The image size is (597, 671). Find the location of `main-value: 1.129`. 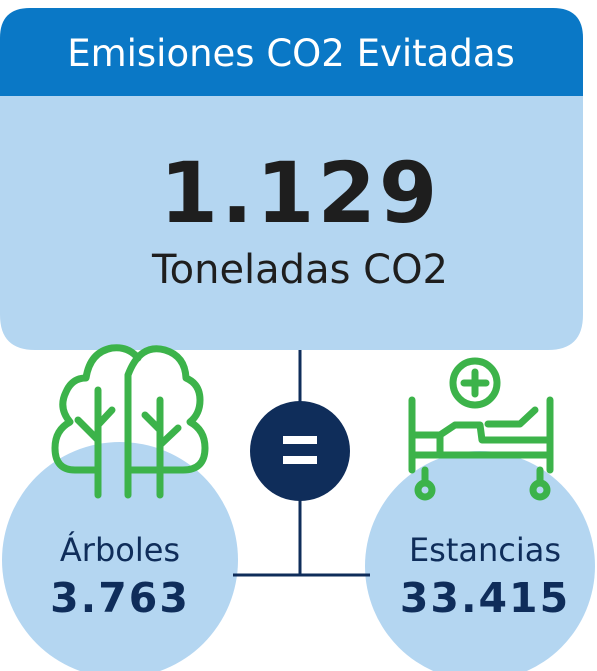

main-value: 1.129 is located at coordinates (300, 193).